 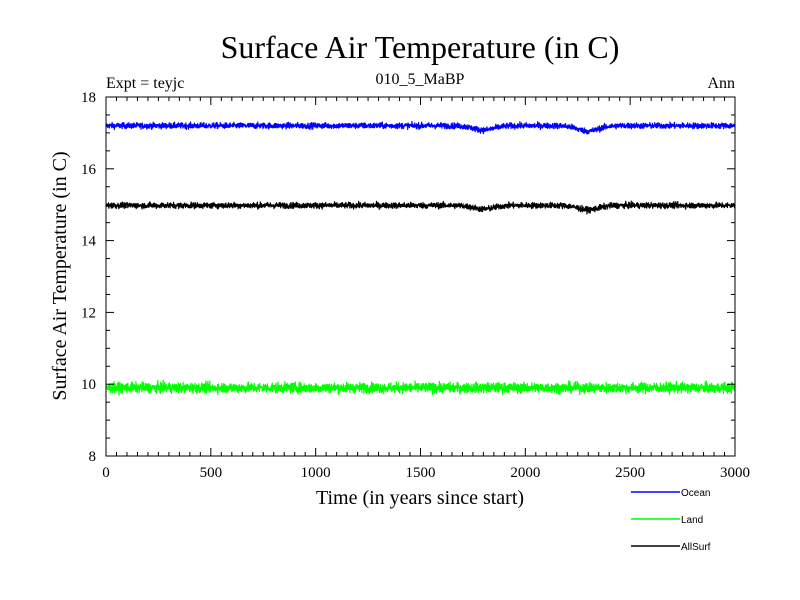 What do you see at coordinates (420, 79) in the screenshot?
I see `period-label: 010_5_MaBP` at bounding box center [420, 79].